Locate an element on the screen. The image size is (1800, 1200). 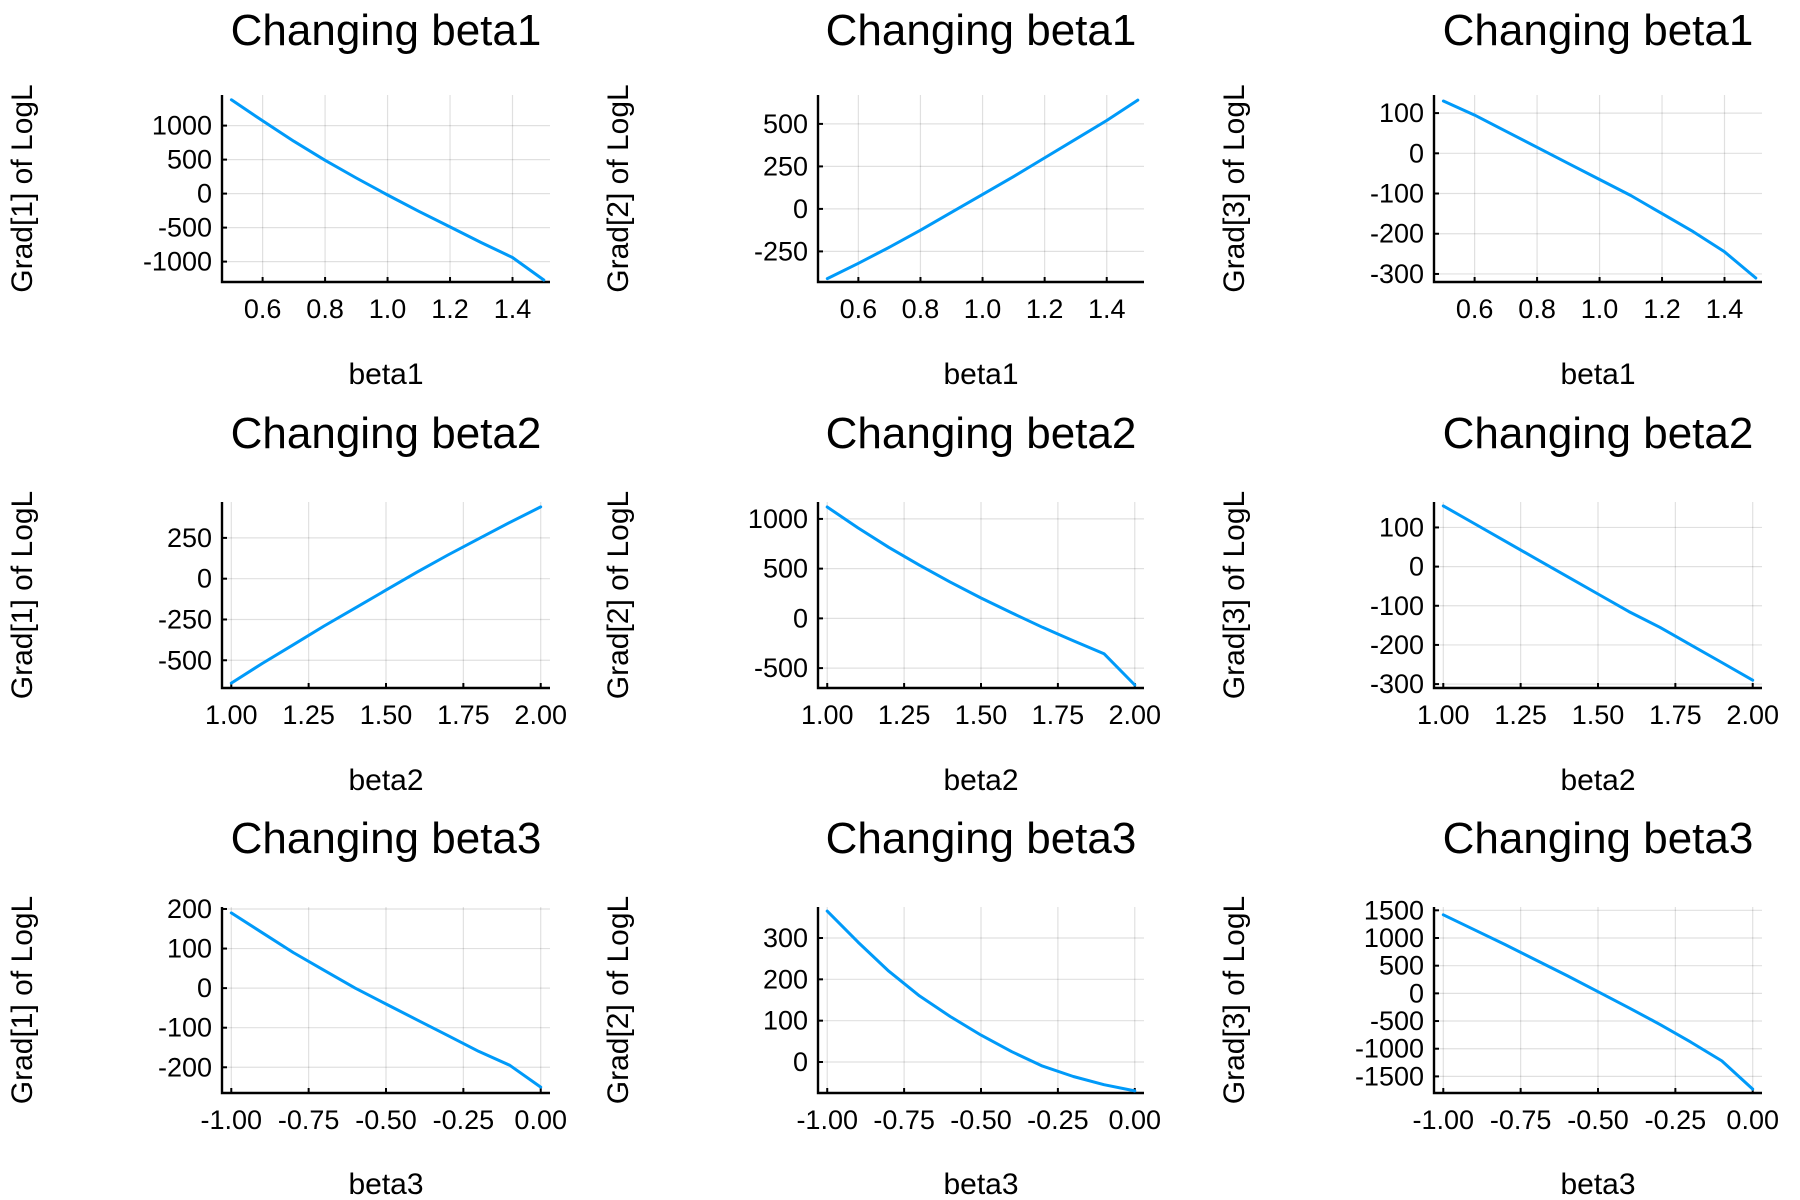
x-tick-label: 1.0 is located at coordinates (1600, 309).